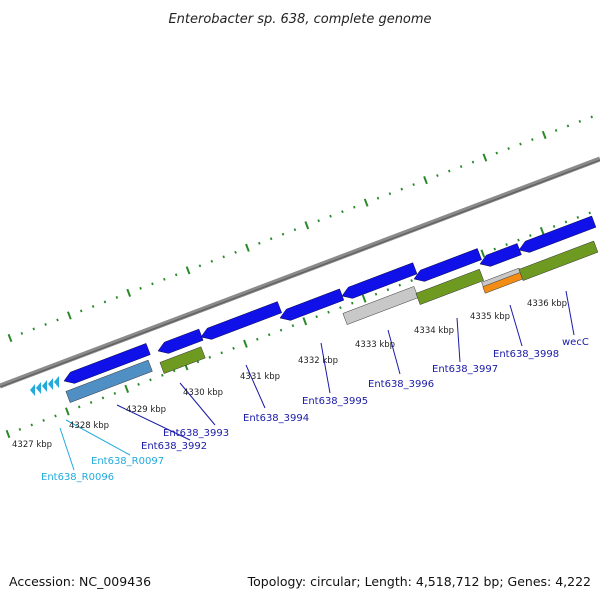 The height and width of the screenshot is (600, 600). I want to click on kbp-label: 4333 kbp, so click(375, 345).